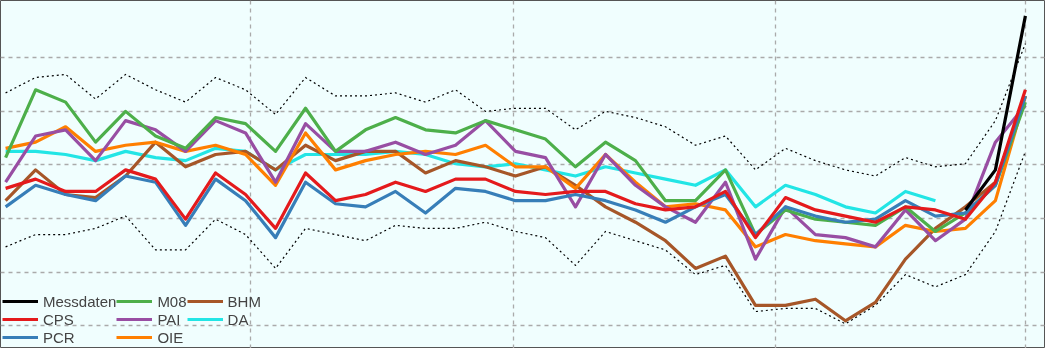 Image resolution: width=1045 pixels, height=348 pixels. What do you see at coordinates (170, 337) in the screenshot?
I see `legend-label: OIE` at bounding box center [170, 337].